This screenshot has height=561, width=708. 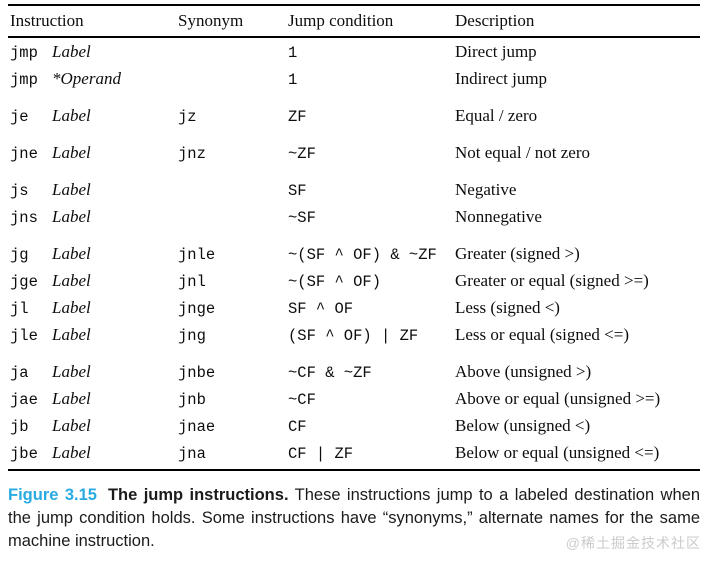 I want to click on instruction-cell: jge Label, so click(x=94, y=281).